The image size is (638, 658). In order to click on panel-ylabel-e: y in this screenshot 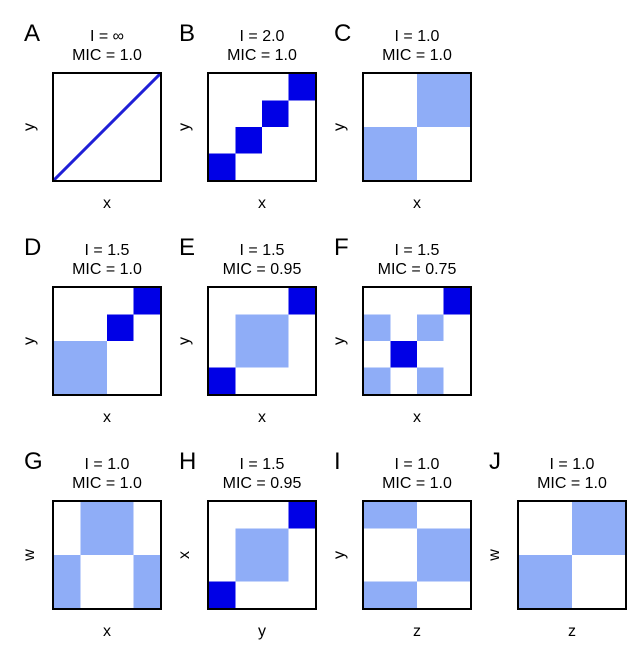, I will do `click(184, 341)`.